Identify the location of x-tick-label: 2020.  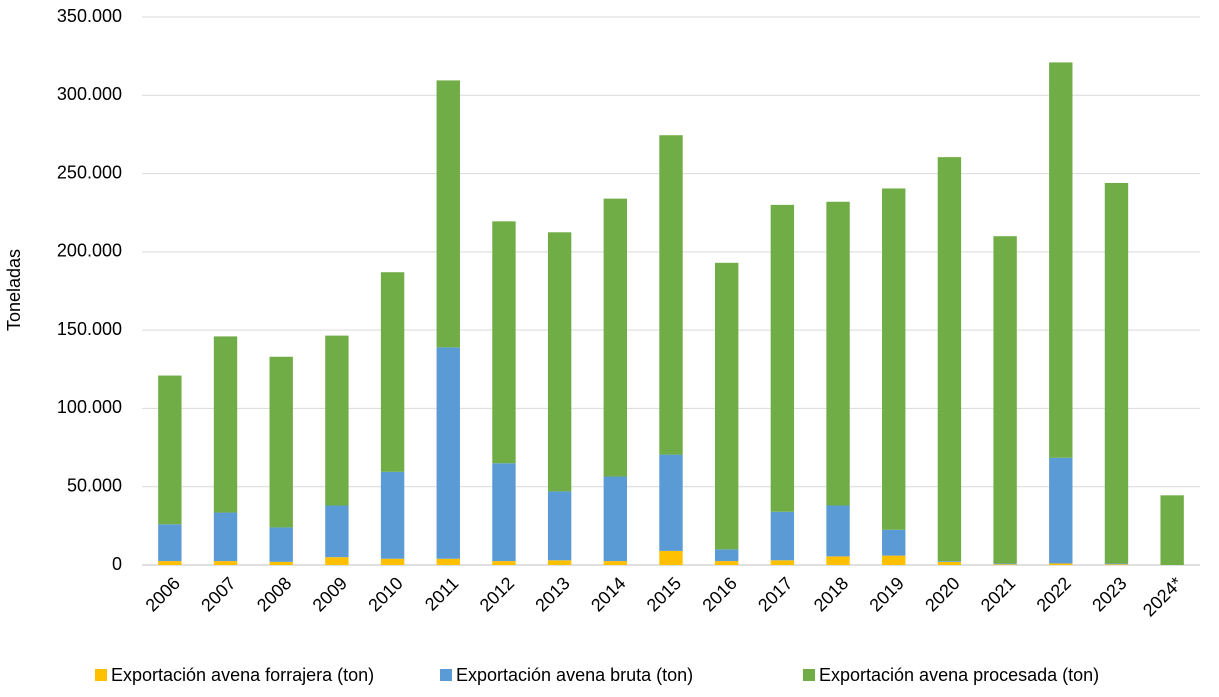
(942, 594).